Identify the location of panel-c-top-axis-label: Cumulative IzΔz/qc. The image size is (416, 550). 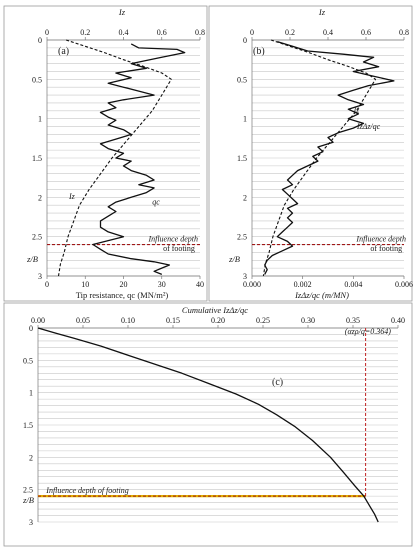
(215, 310).